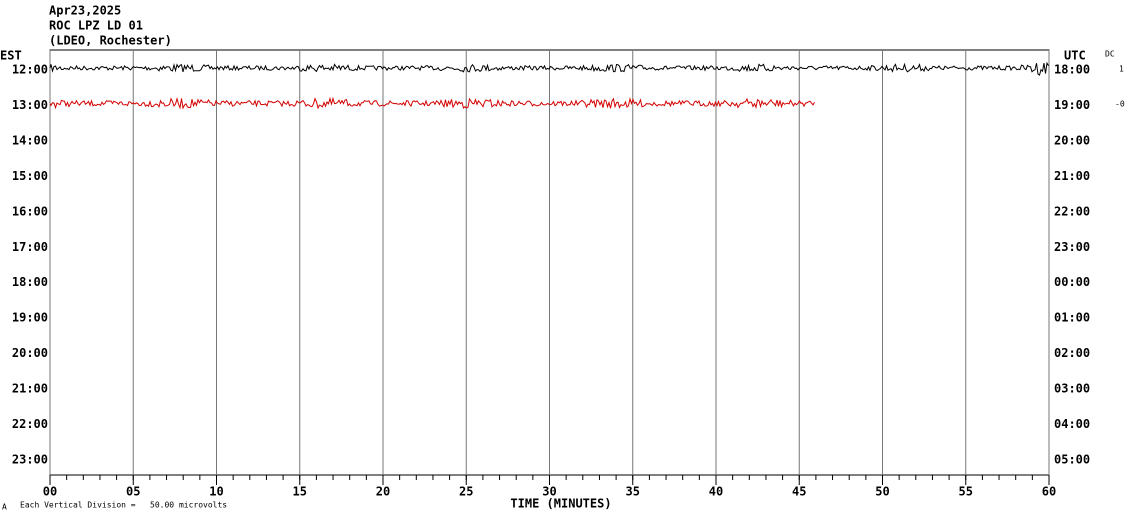 The width and height of the screenshot is (1130, 519). What do you see at coordinates (11, 56) in the screenshot?
I see `left-axis-label: EST` at bounding box center [11, 56].